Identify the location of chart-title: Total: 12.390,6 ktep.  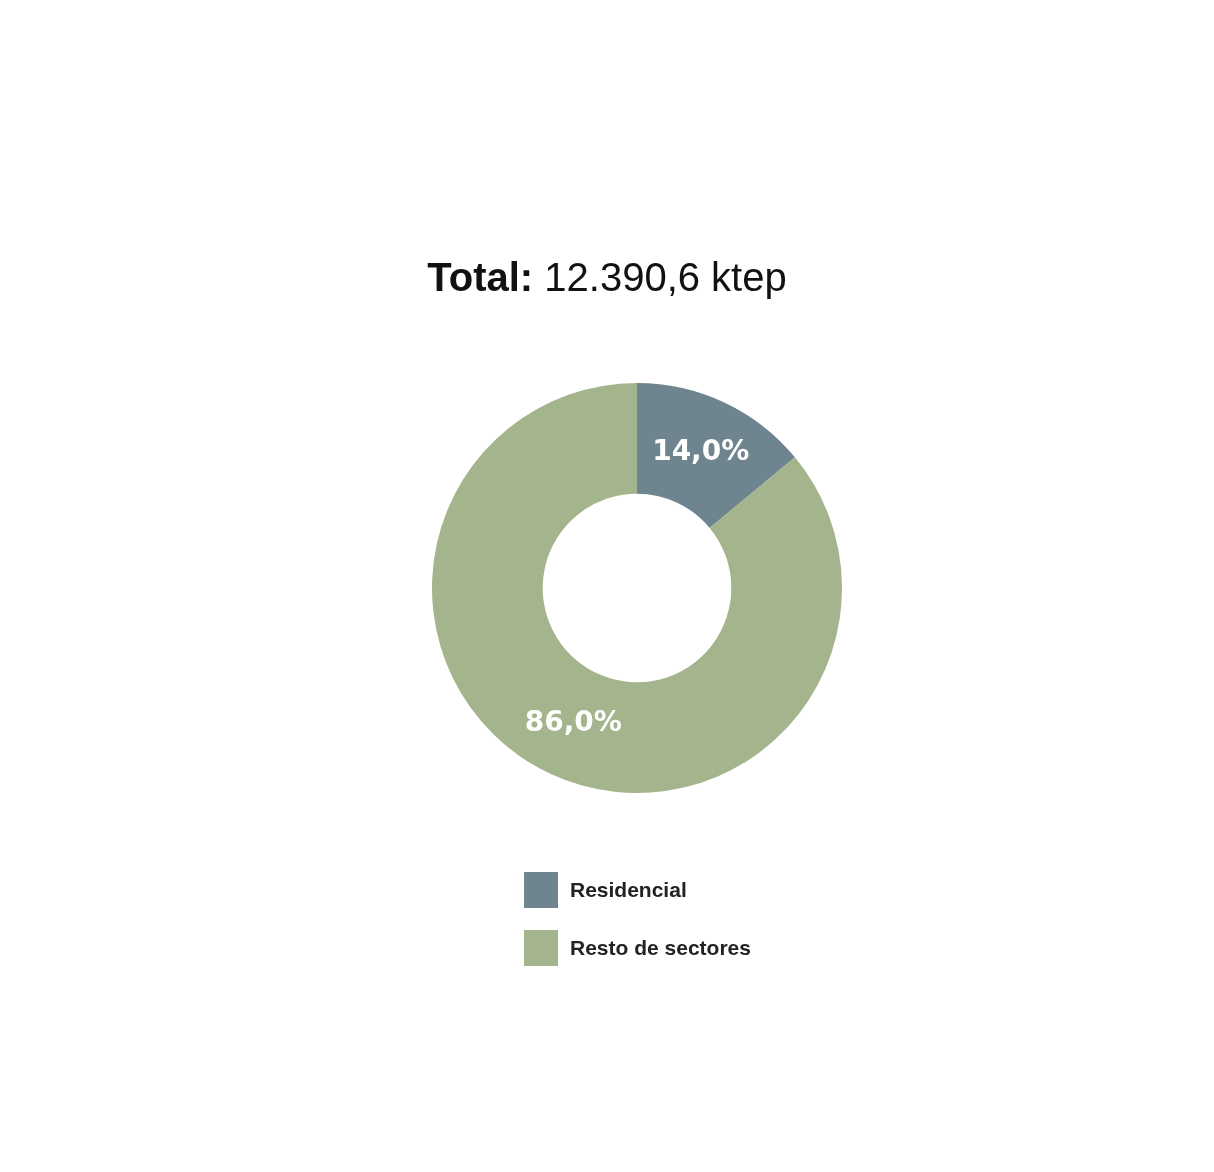
(607, 277).